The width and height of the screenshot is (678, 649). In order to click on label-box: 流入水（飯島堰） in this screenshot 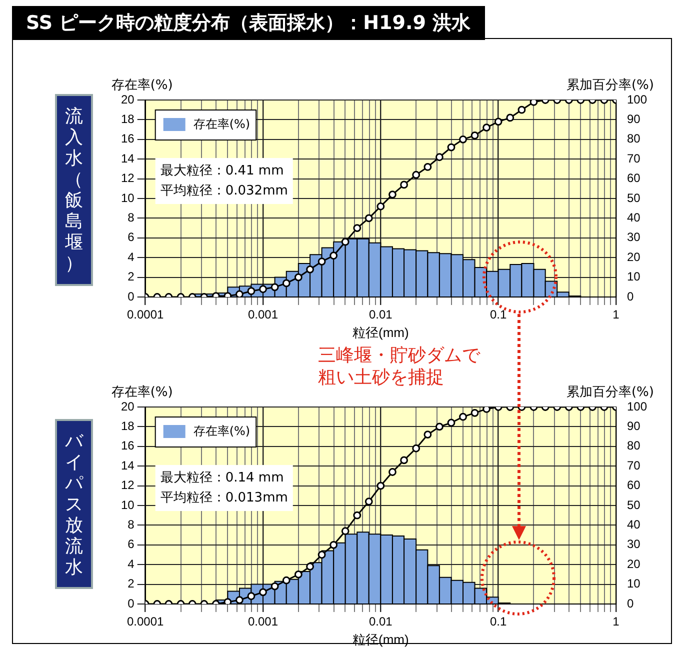, I will do `click(74, 190)`.